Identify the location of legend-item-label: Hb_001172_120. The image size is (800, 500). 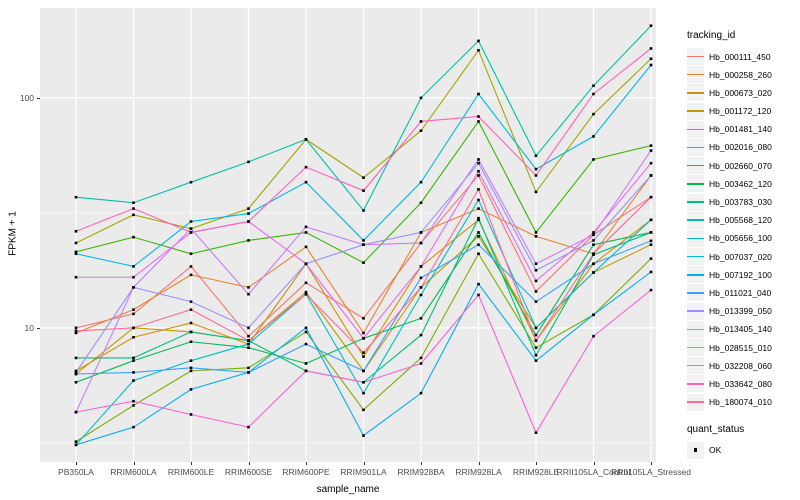
(740, 111).